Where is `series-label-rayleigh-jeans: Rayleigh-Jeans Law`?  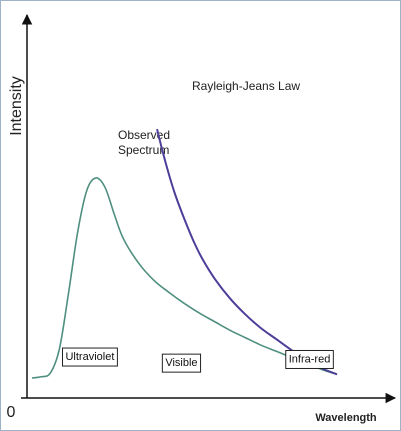 series-label-rayleigh-jeans: Rayleigh-Jeans Law is located at coordinates (246, 86).